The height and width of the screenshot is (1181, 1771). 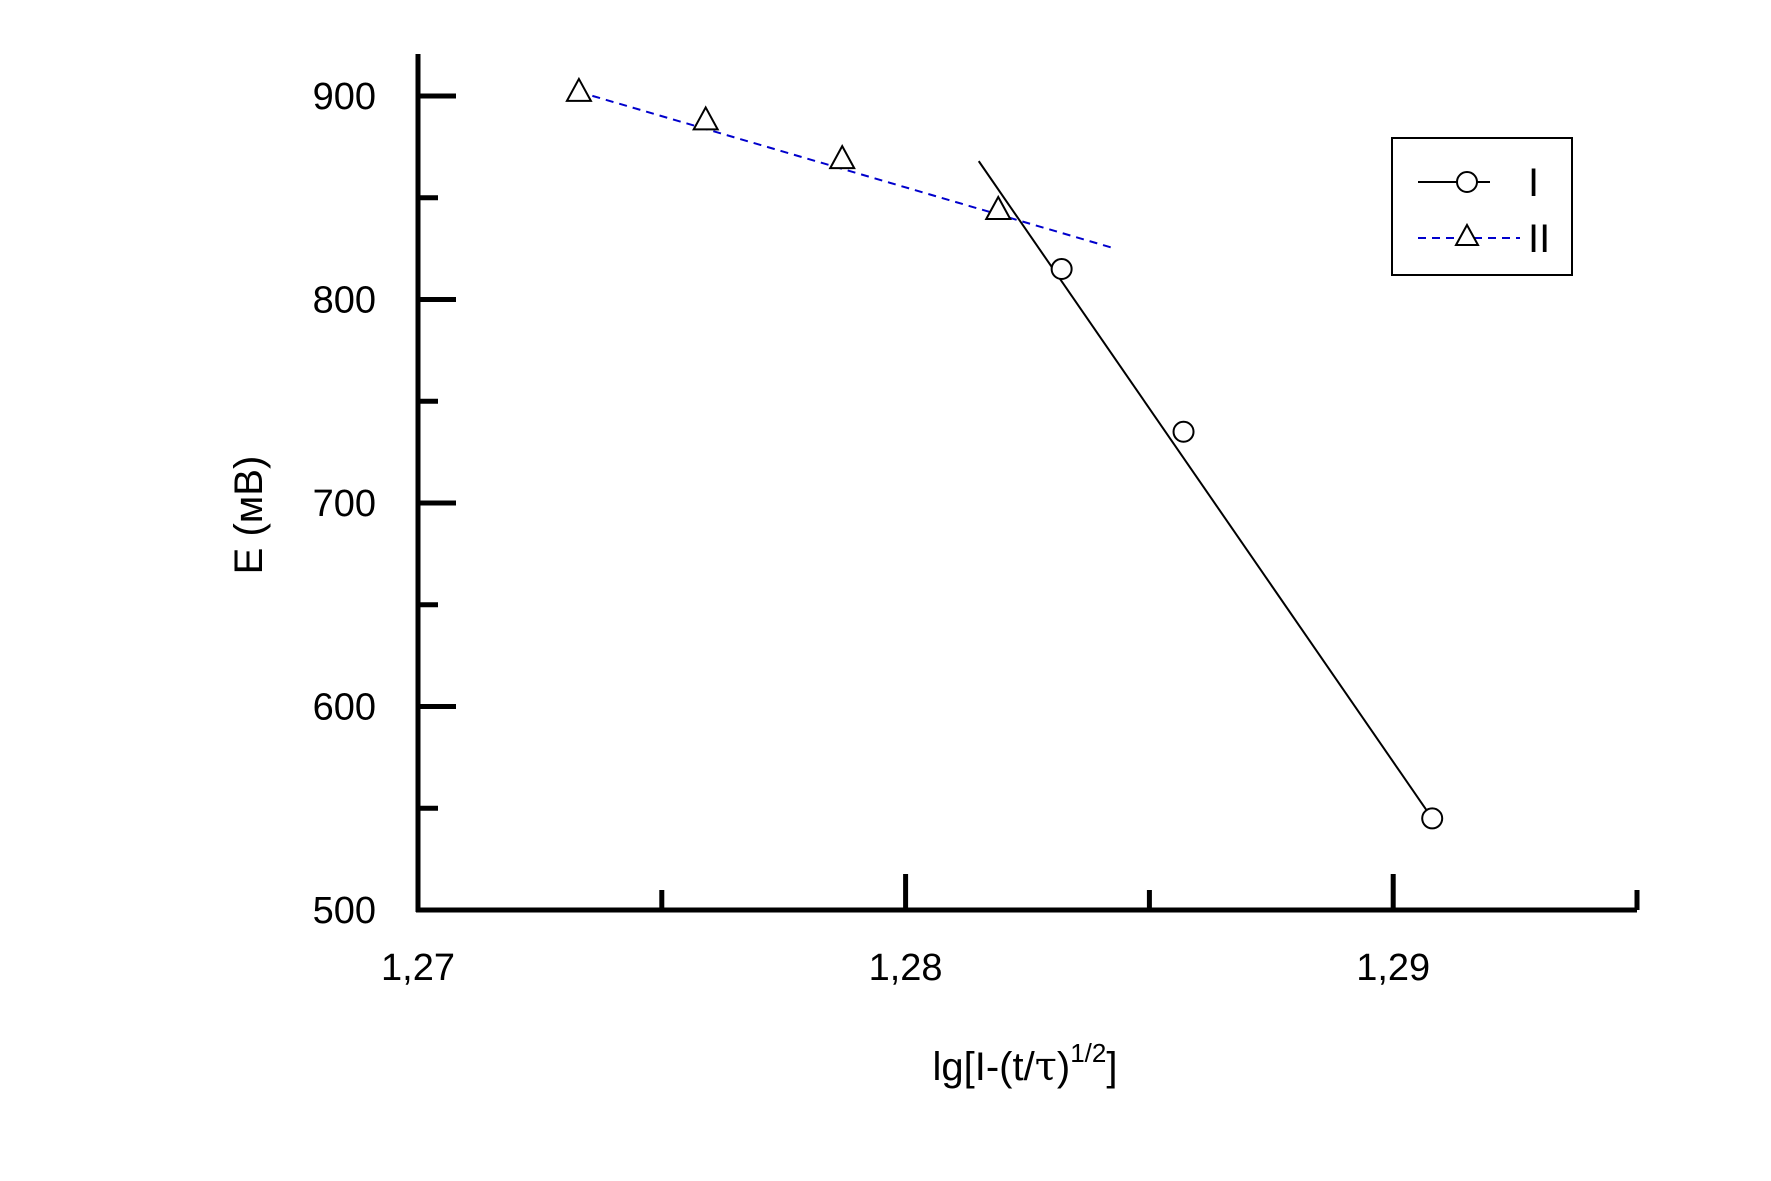 What do you see at coordinates (1393, 968) in the screenshot?
I see `x-tick-label: 1,29` at bounding box center [1393, 968].